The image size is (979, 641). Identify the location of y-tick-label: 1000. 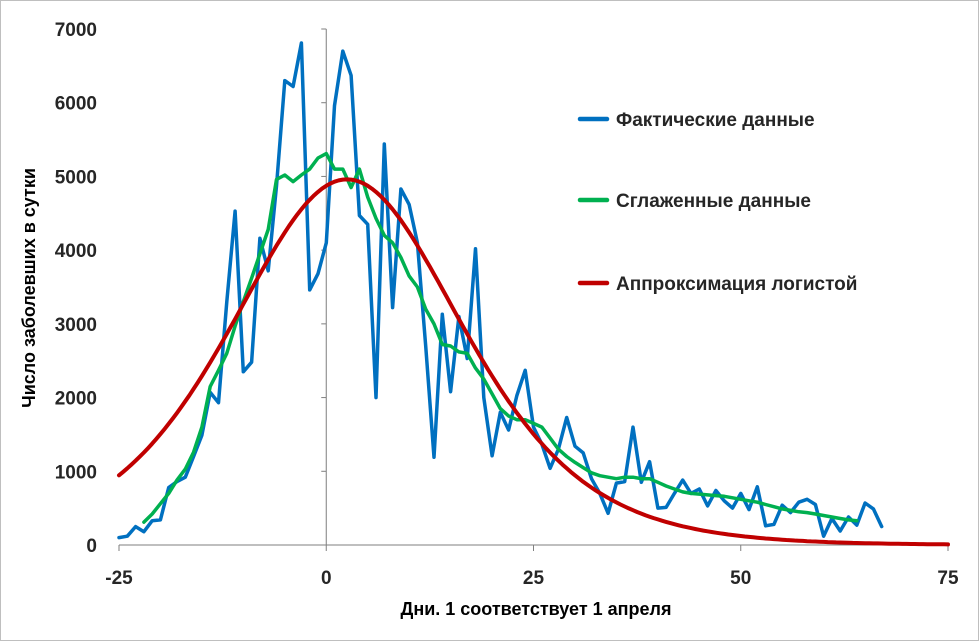
(76, 472).